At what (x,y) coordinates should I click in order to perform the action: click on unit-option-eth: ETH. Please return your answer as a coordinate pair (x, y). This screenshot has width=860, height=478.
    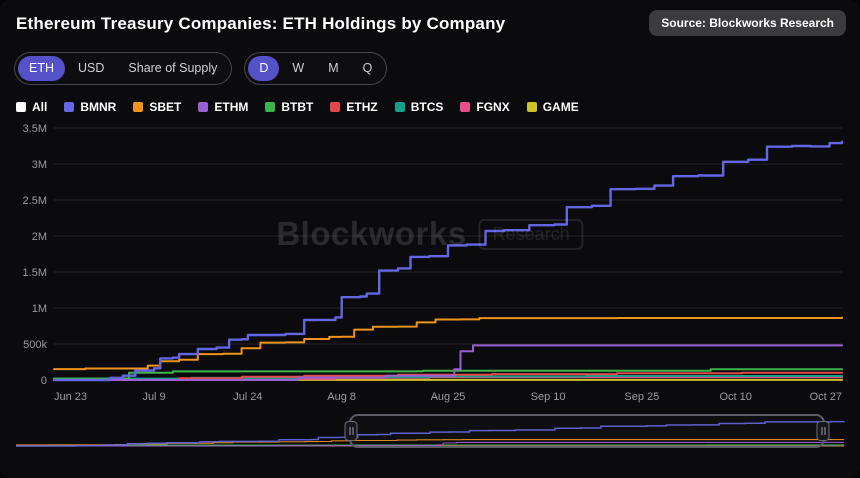
    Looking at the image, I should click on (41, 68).